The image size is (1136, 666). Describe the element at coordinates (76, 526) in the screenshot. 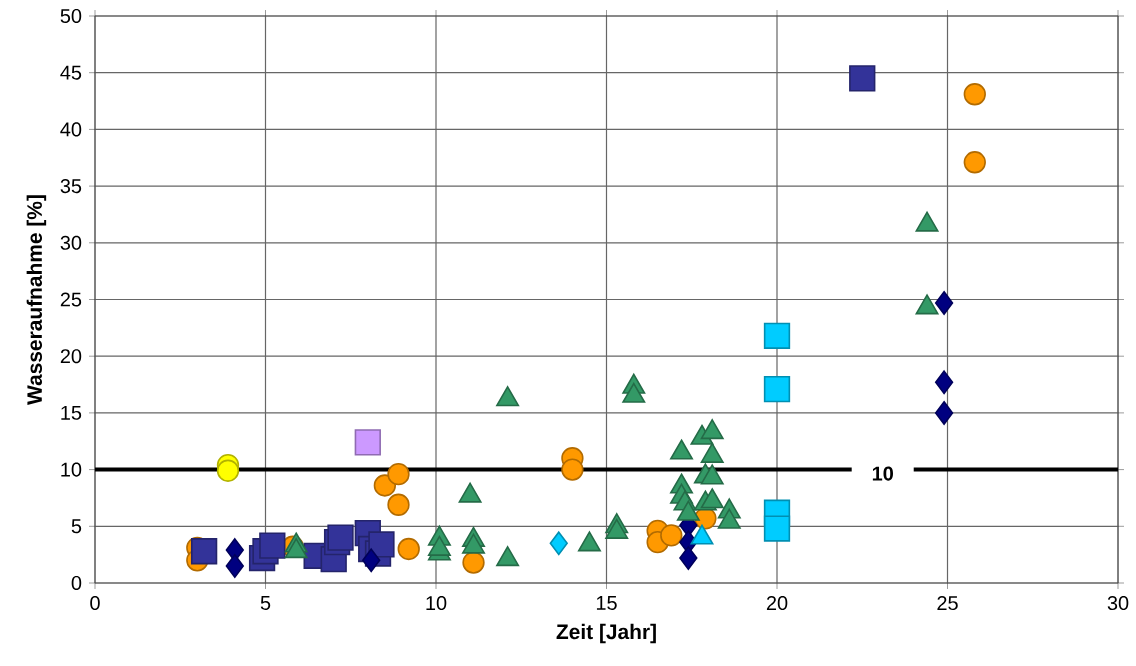

I see `y-tick-label: 5` at that location.